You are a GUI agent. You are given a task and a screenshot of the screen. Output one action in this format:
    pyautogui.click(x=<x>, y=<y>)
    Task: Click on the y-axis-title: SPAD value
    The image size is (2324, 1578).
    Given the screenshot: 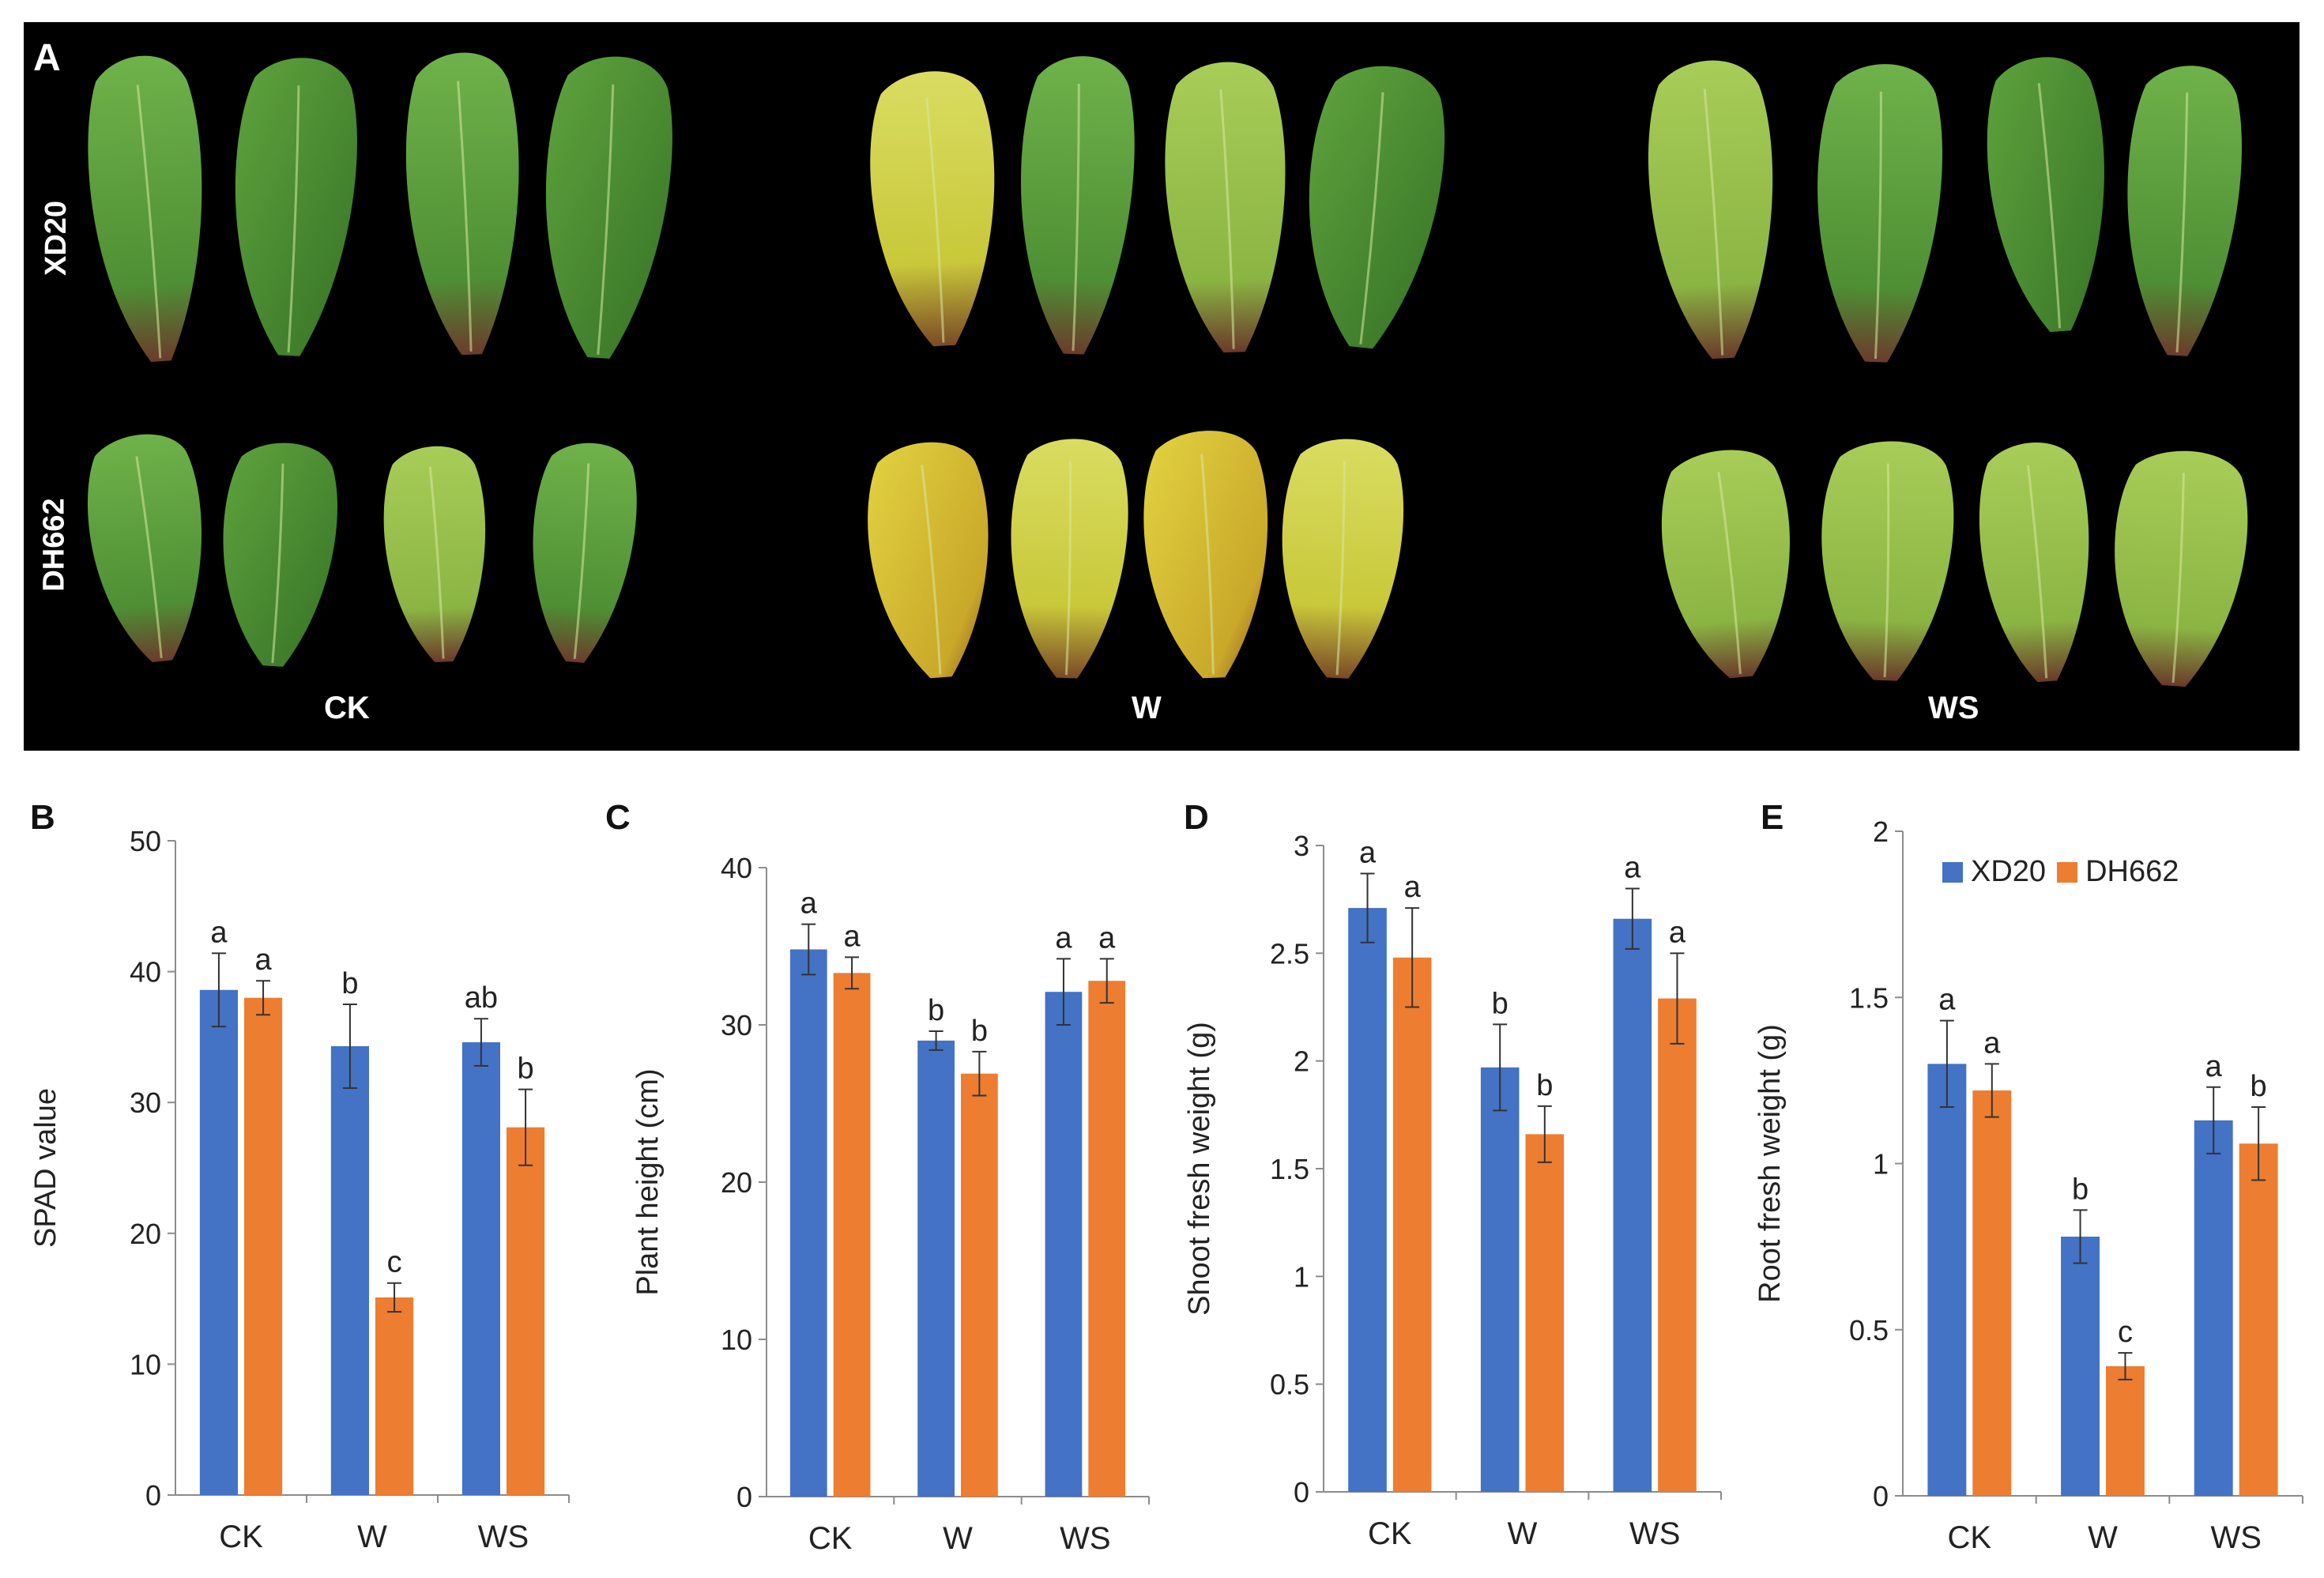 What is the action you would take?
    pyautogui.click(x=46, y=1168)
    